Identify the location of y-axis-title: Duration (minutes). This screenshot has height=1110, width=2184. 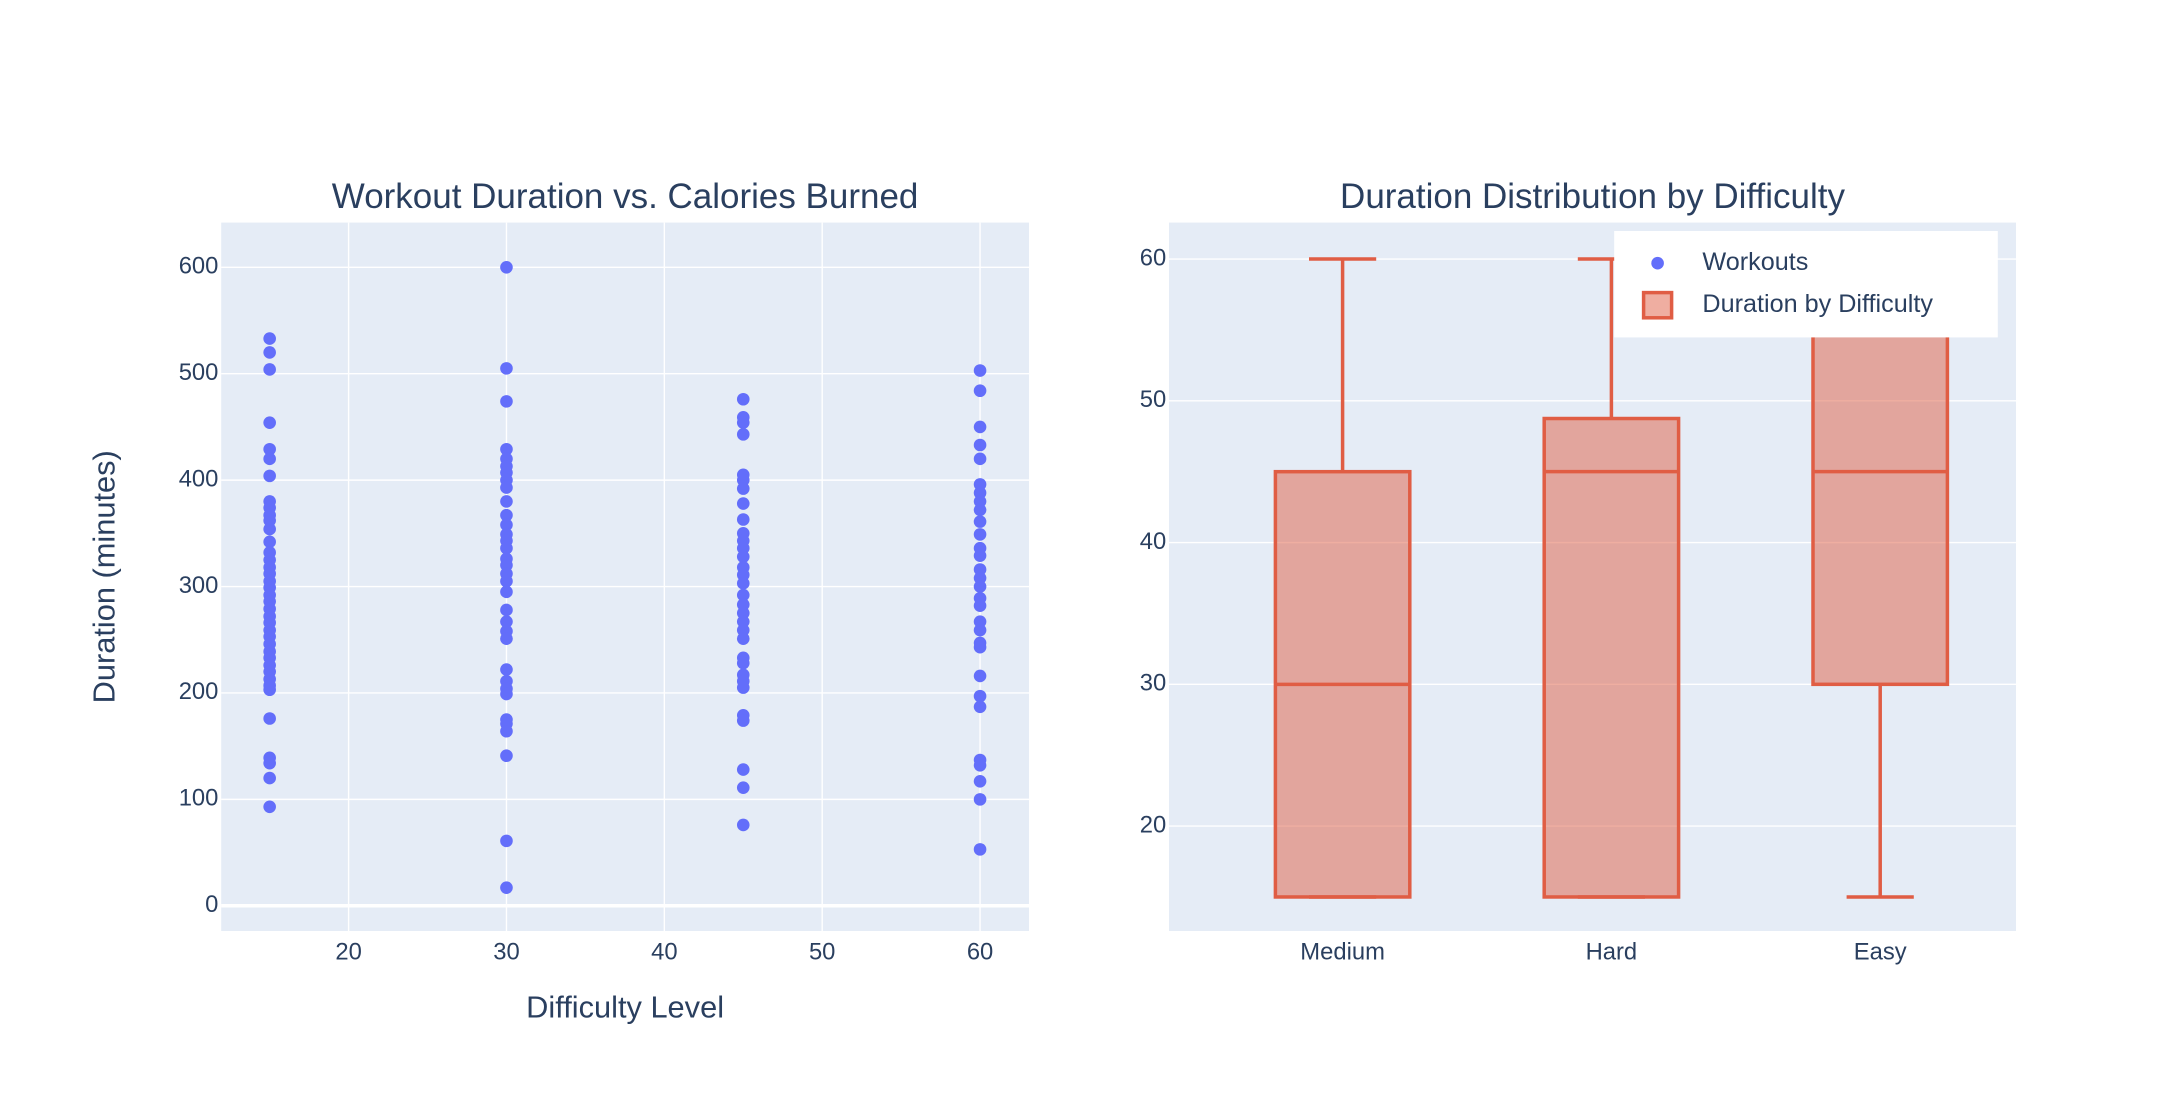
(104, 576).